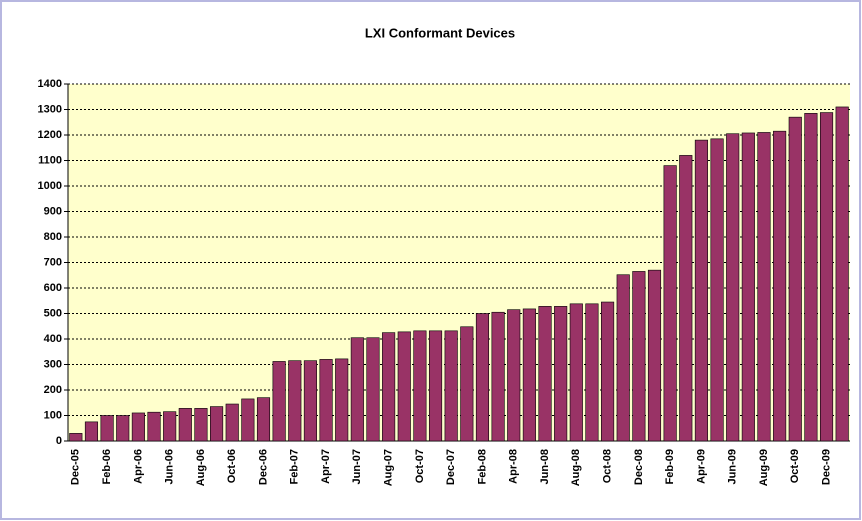 The image size is (862, 521). Describe the element at coordinates (232, 466) in the screenshot. I see `x-tick-label: Oct-06` at that location.